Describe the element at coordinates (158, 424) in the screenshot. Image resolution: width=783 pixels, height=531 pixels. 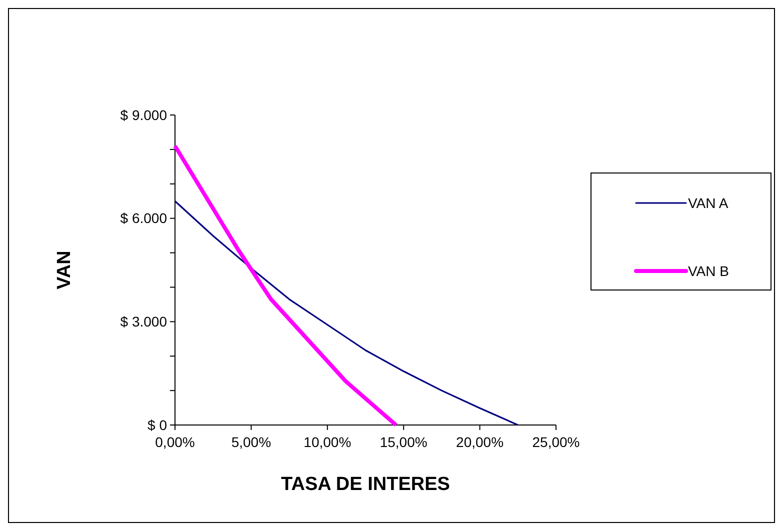
I see `y-tick-label: $ 0` at that location.